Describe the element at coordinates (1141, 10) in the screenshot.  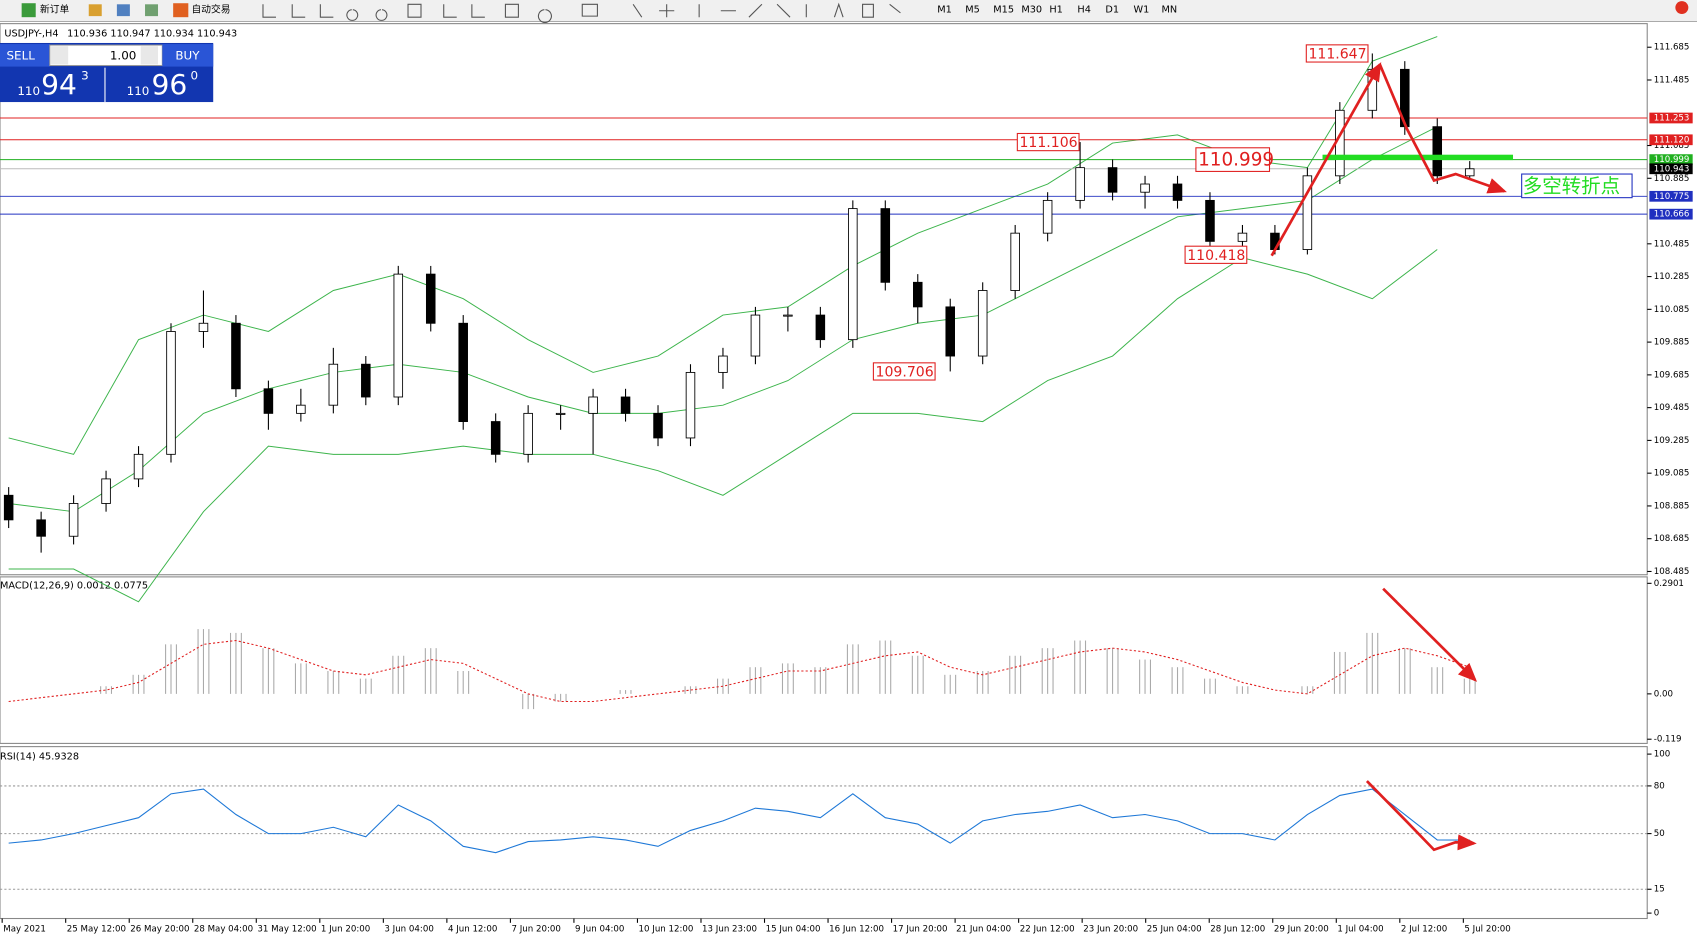
I see `timeframe-button: W1` at that location.